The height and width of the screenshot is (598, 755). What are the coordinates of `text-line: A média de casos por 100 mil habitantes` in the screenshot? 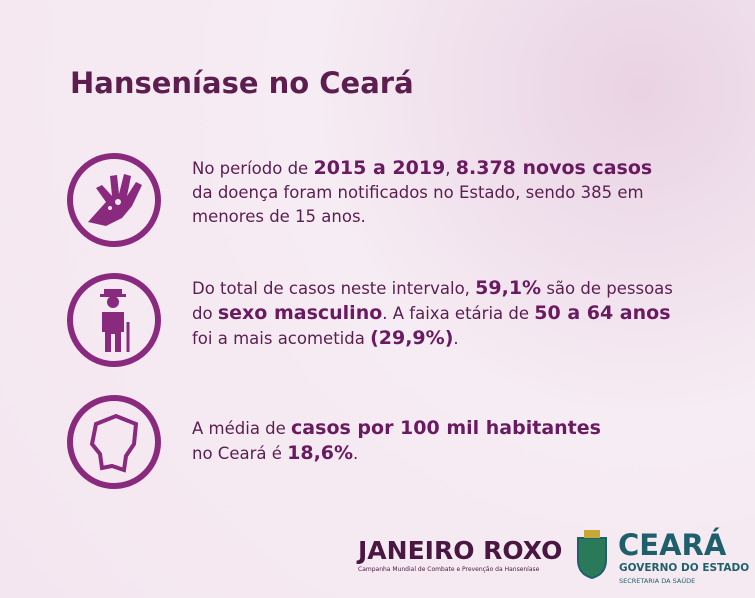 It's located at (396, 428).